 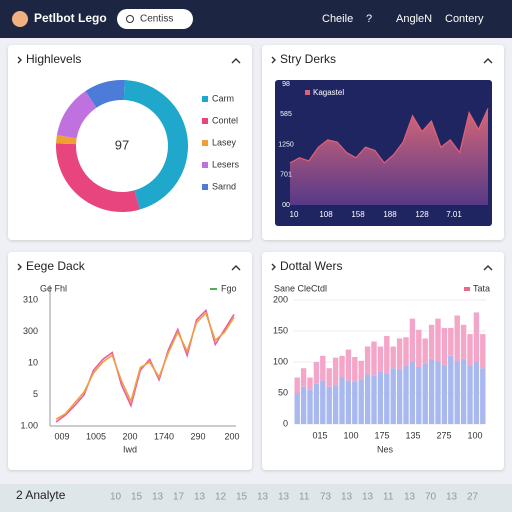 What do you see at coordinates (225, 120) in the screenshot?
I see `legend-label: Contel` at bounding box center [225, 120].